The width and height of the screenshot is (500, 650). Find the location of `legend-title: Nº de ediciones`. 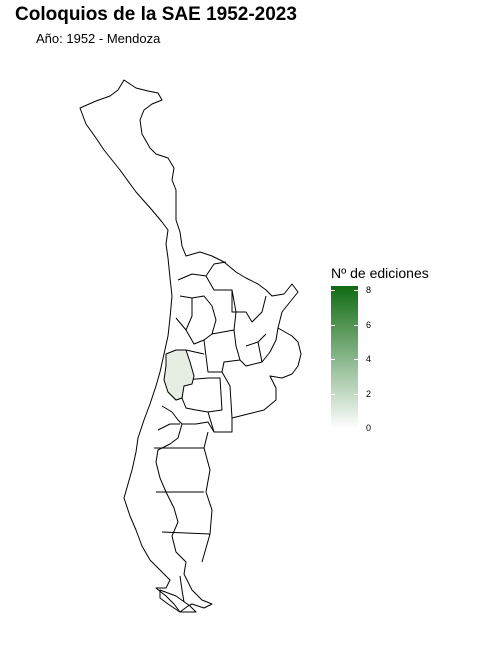

legend-title: Nº de ediciones is located at coordinates (380, 273).